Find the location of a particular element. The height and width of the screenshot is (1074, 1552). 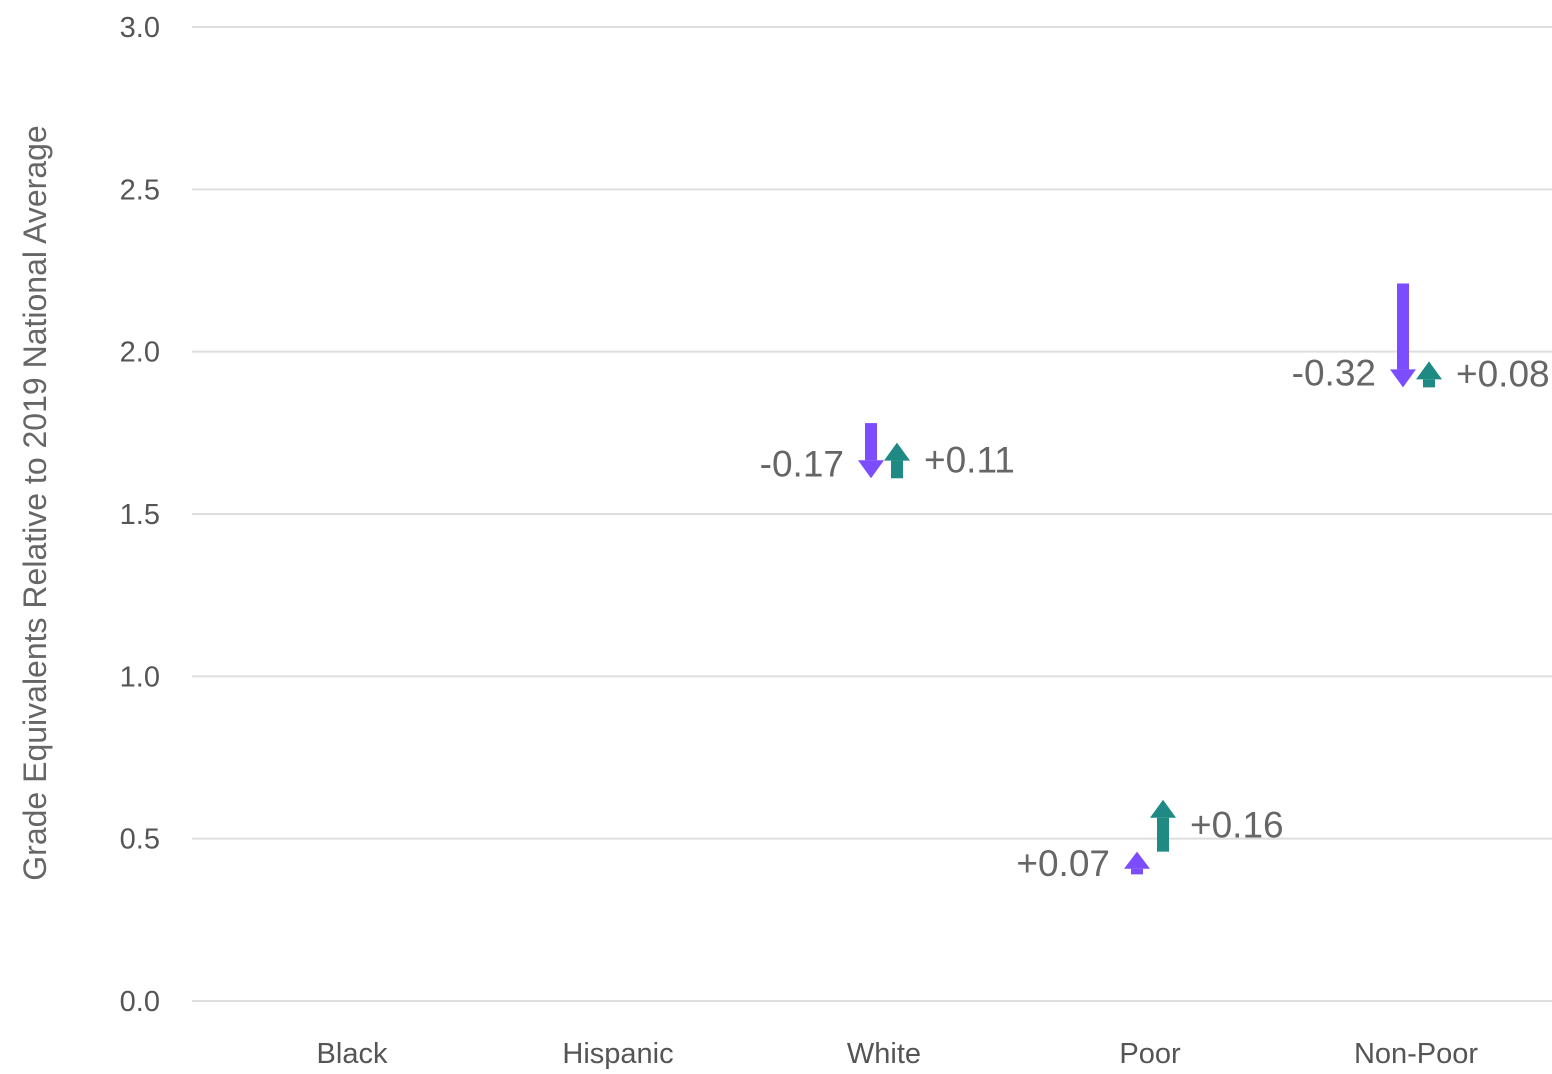

delta-label: +0.11 is located at coordinates (969, 459).